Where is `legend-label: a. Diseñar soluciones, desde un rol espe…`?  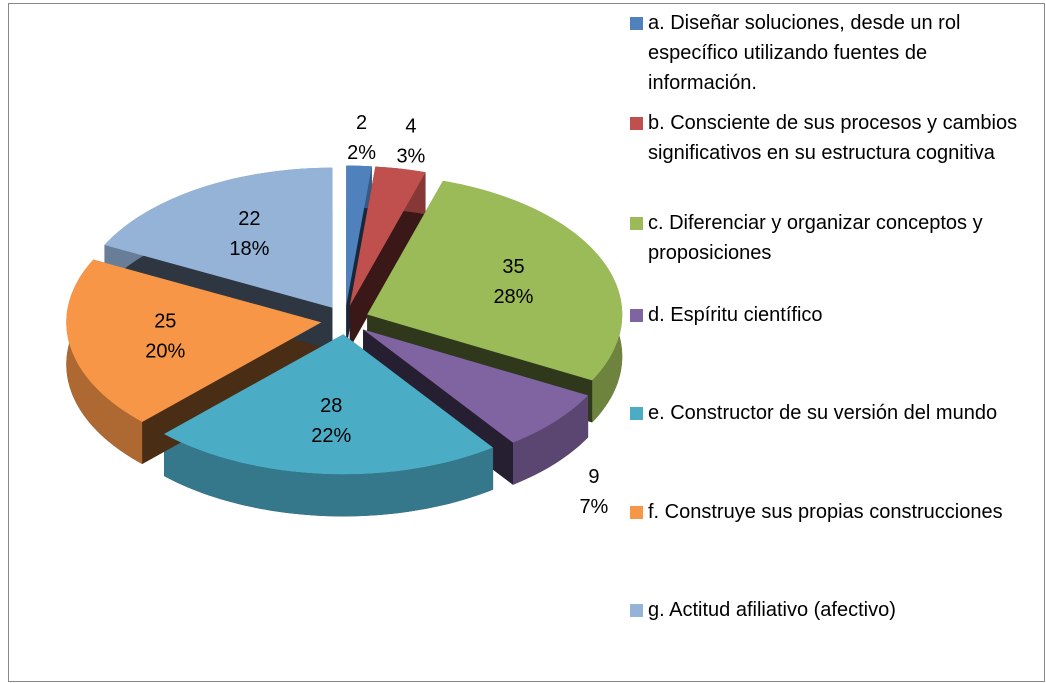 legend-label: a. Diseñar soluciones, desde un rol espe… is located at coordinates (804, 53).